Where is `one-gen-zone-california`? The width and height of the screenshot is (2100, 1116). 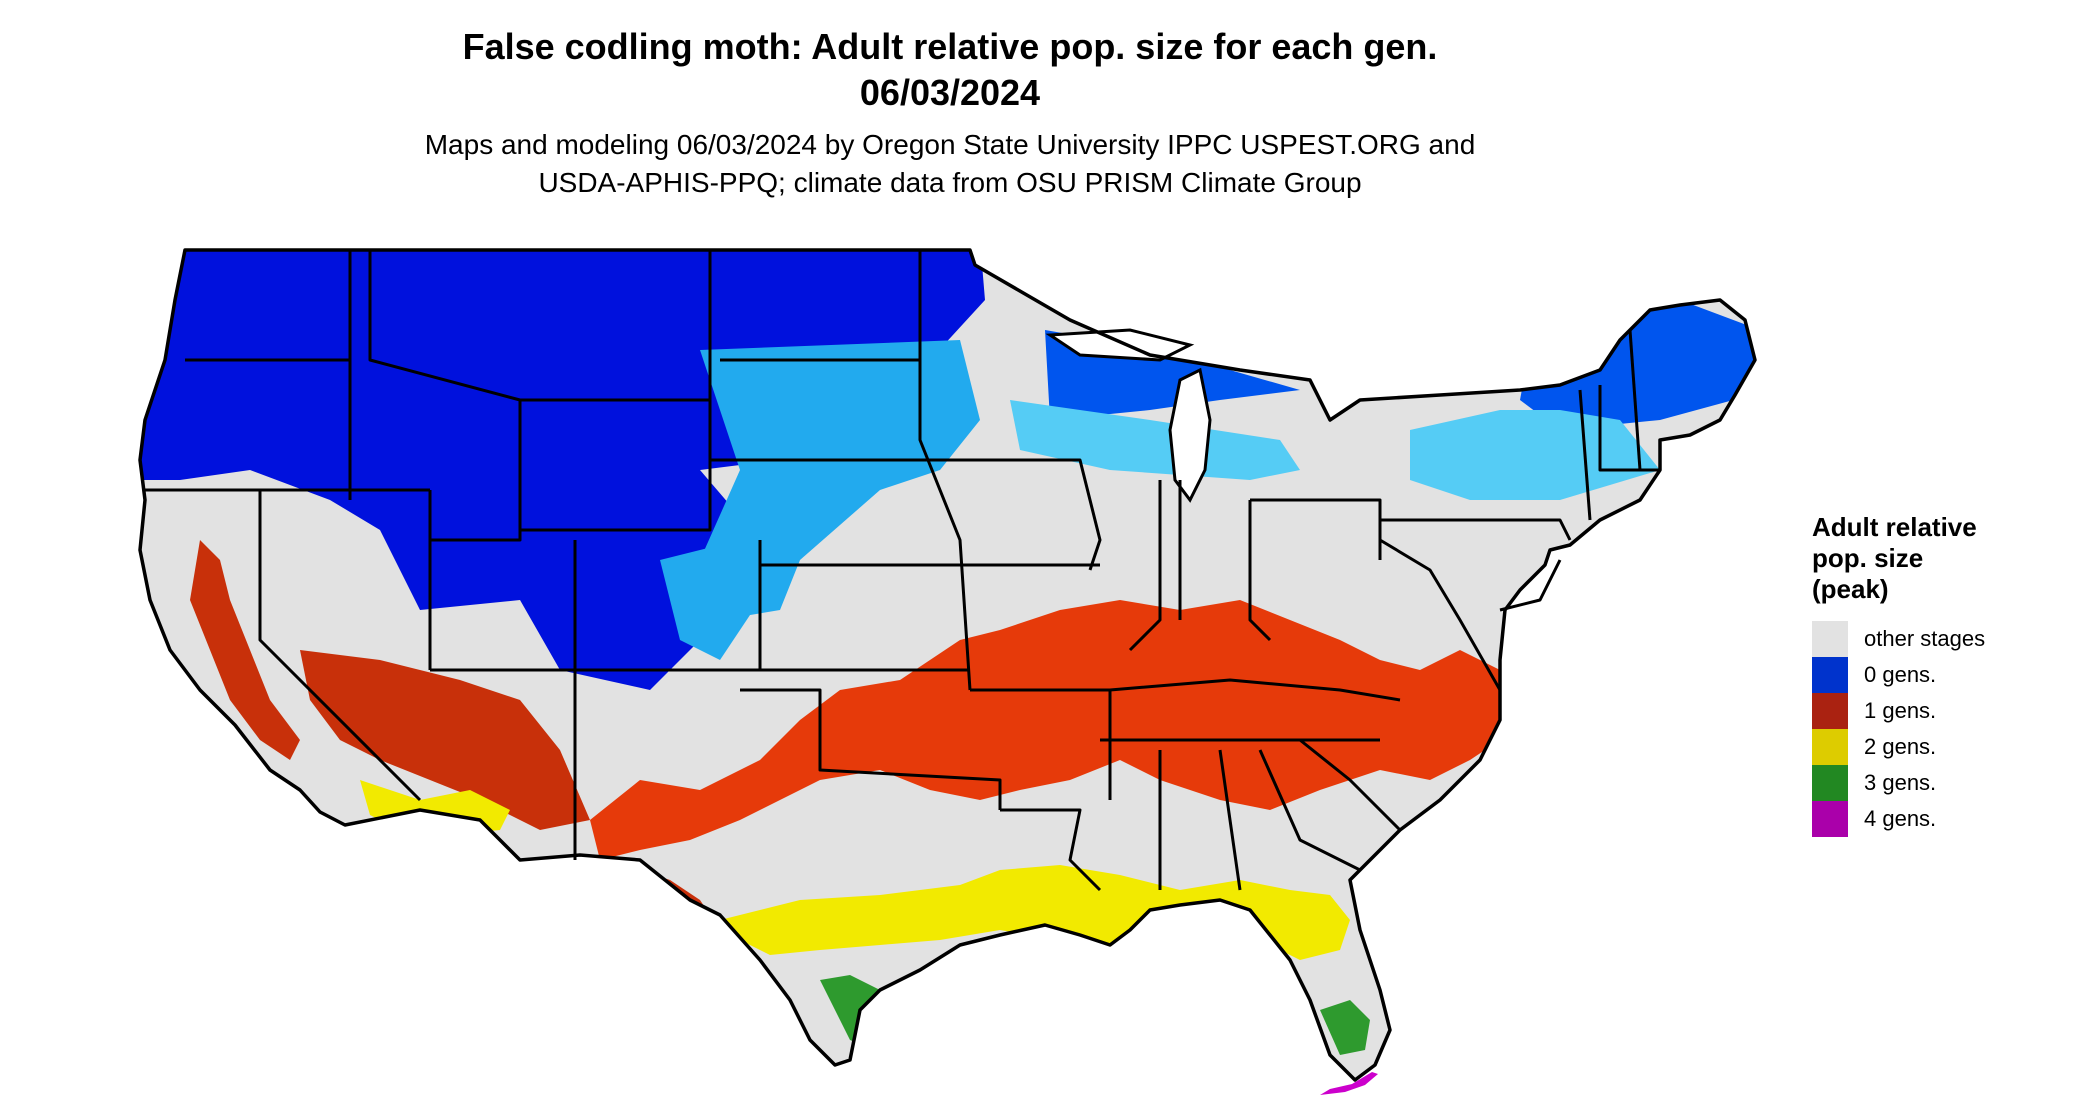
one-gen-zone-california is located at coordinates (245, 650).